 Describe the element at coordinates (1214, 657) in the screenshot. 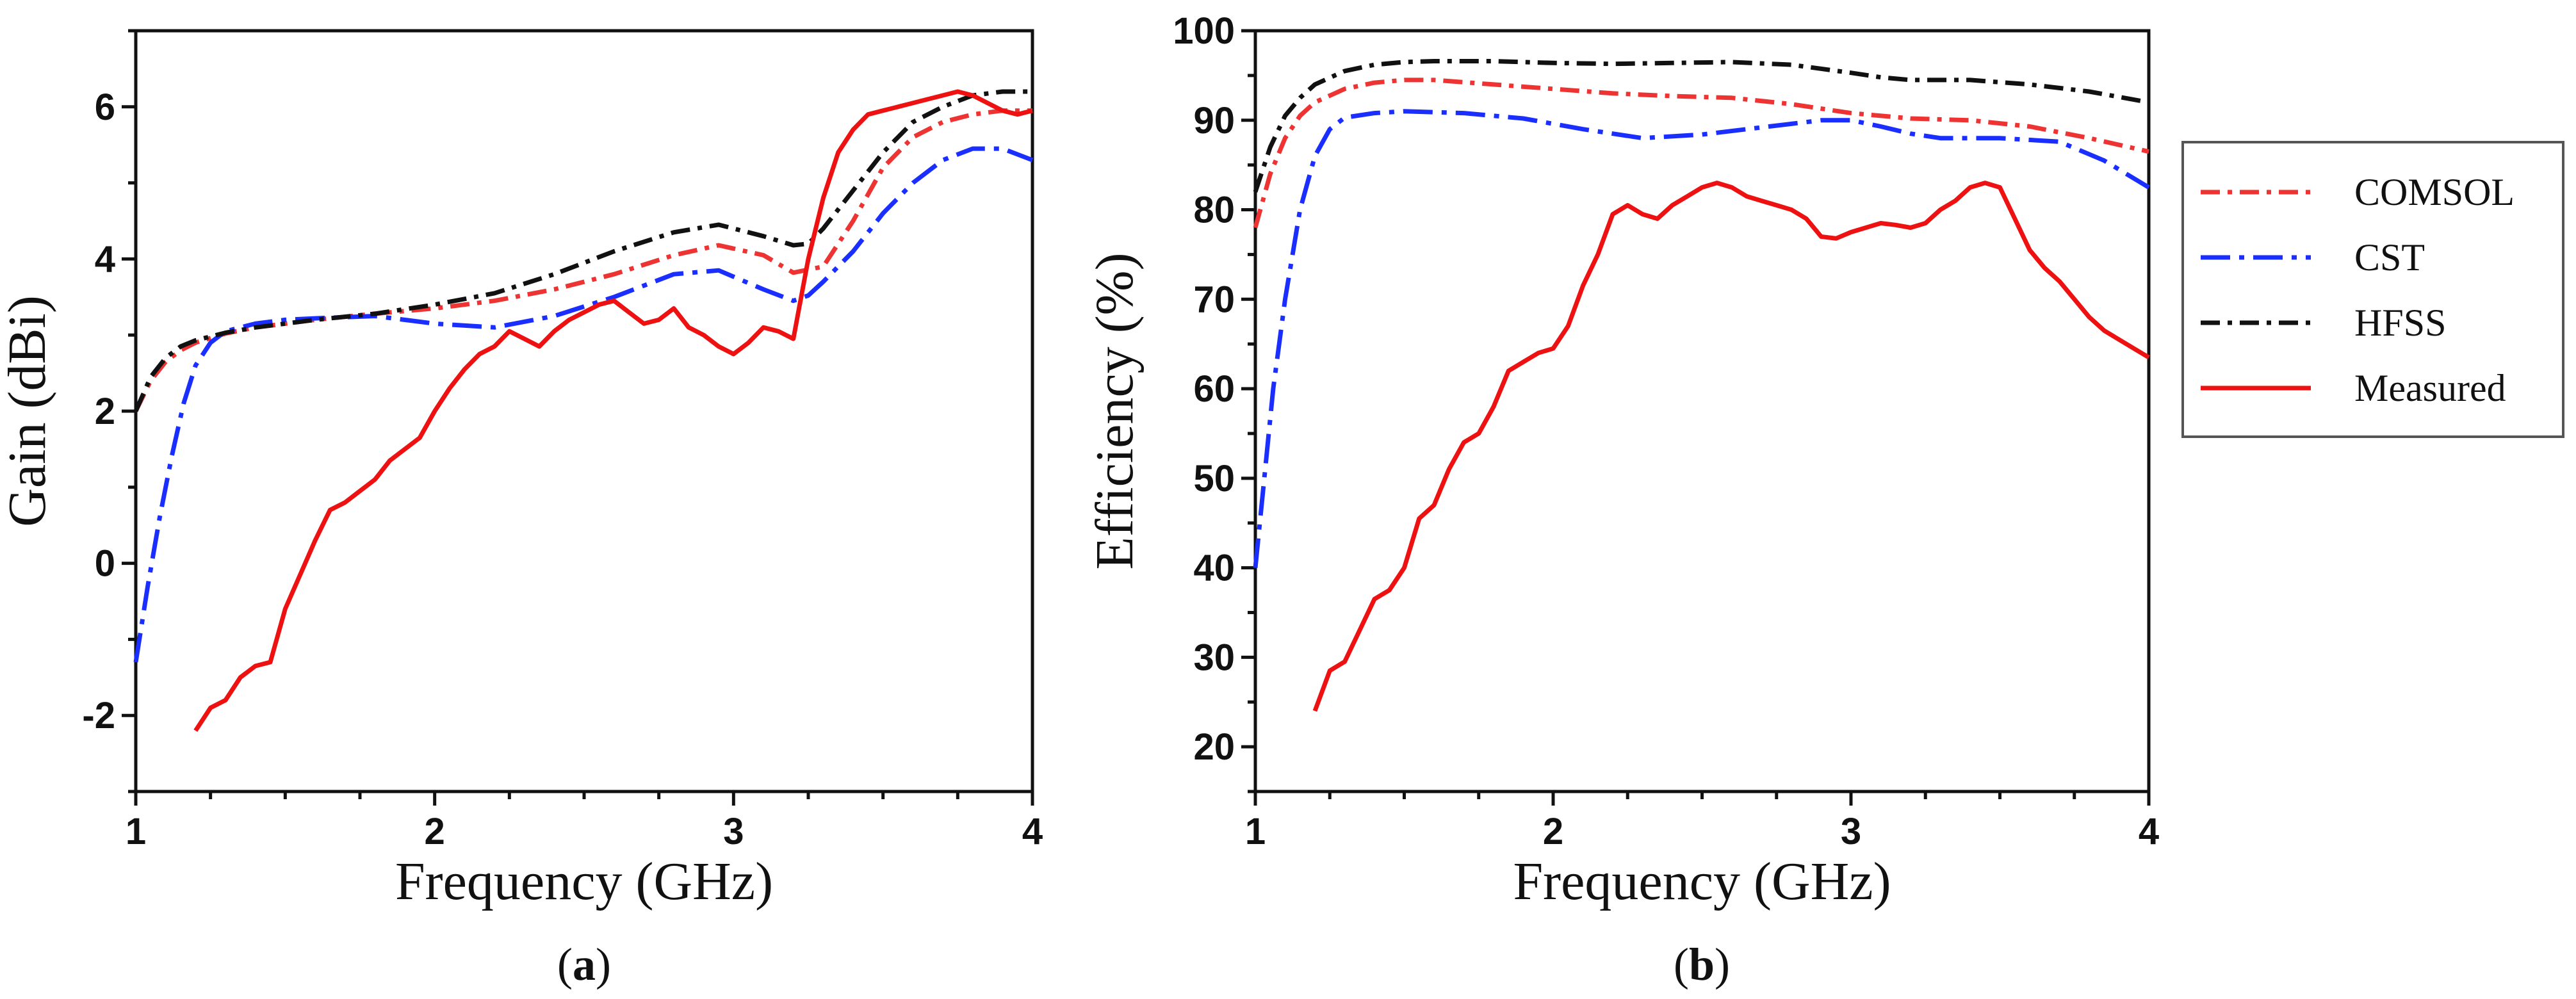

I see `y-tick-label: 30` at that location.